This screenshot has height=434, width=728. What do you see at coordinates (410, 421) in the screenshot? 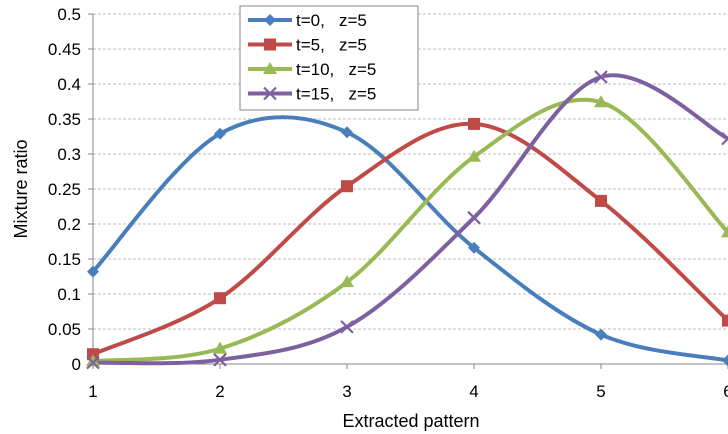
I see `x-axis-title: Extracted pattern` at bounding box center [410, 421].